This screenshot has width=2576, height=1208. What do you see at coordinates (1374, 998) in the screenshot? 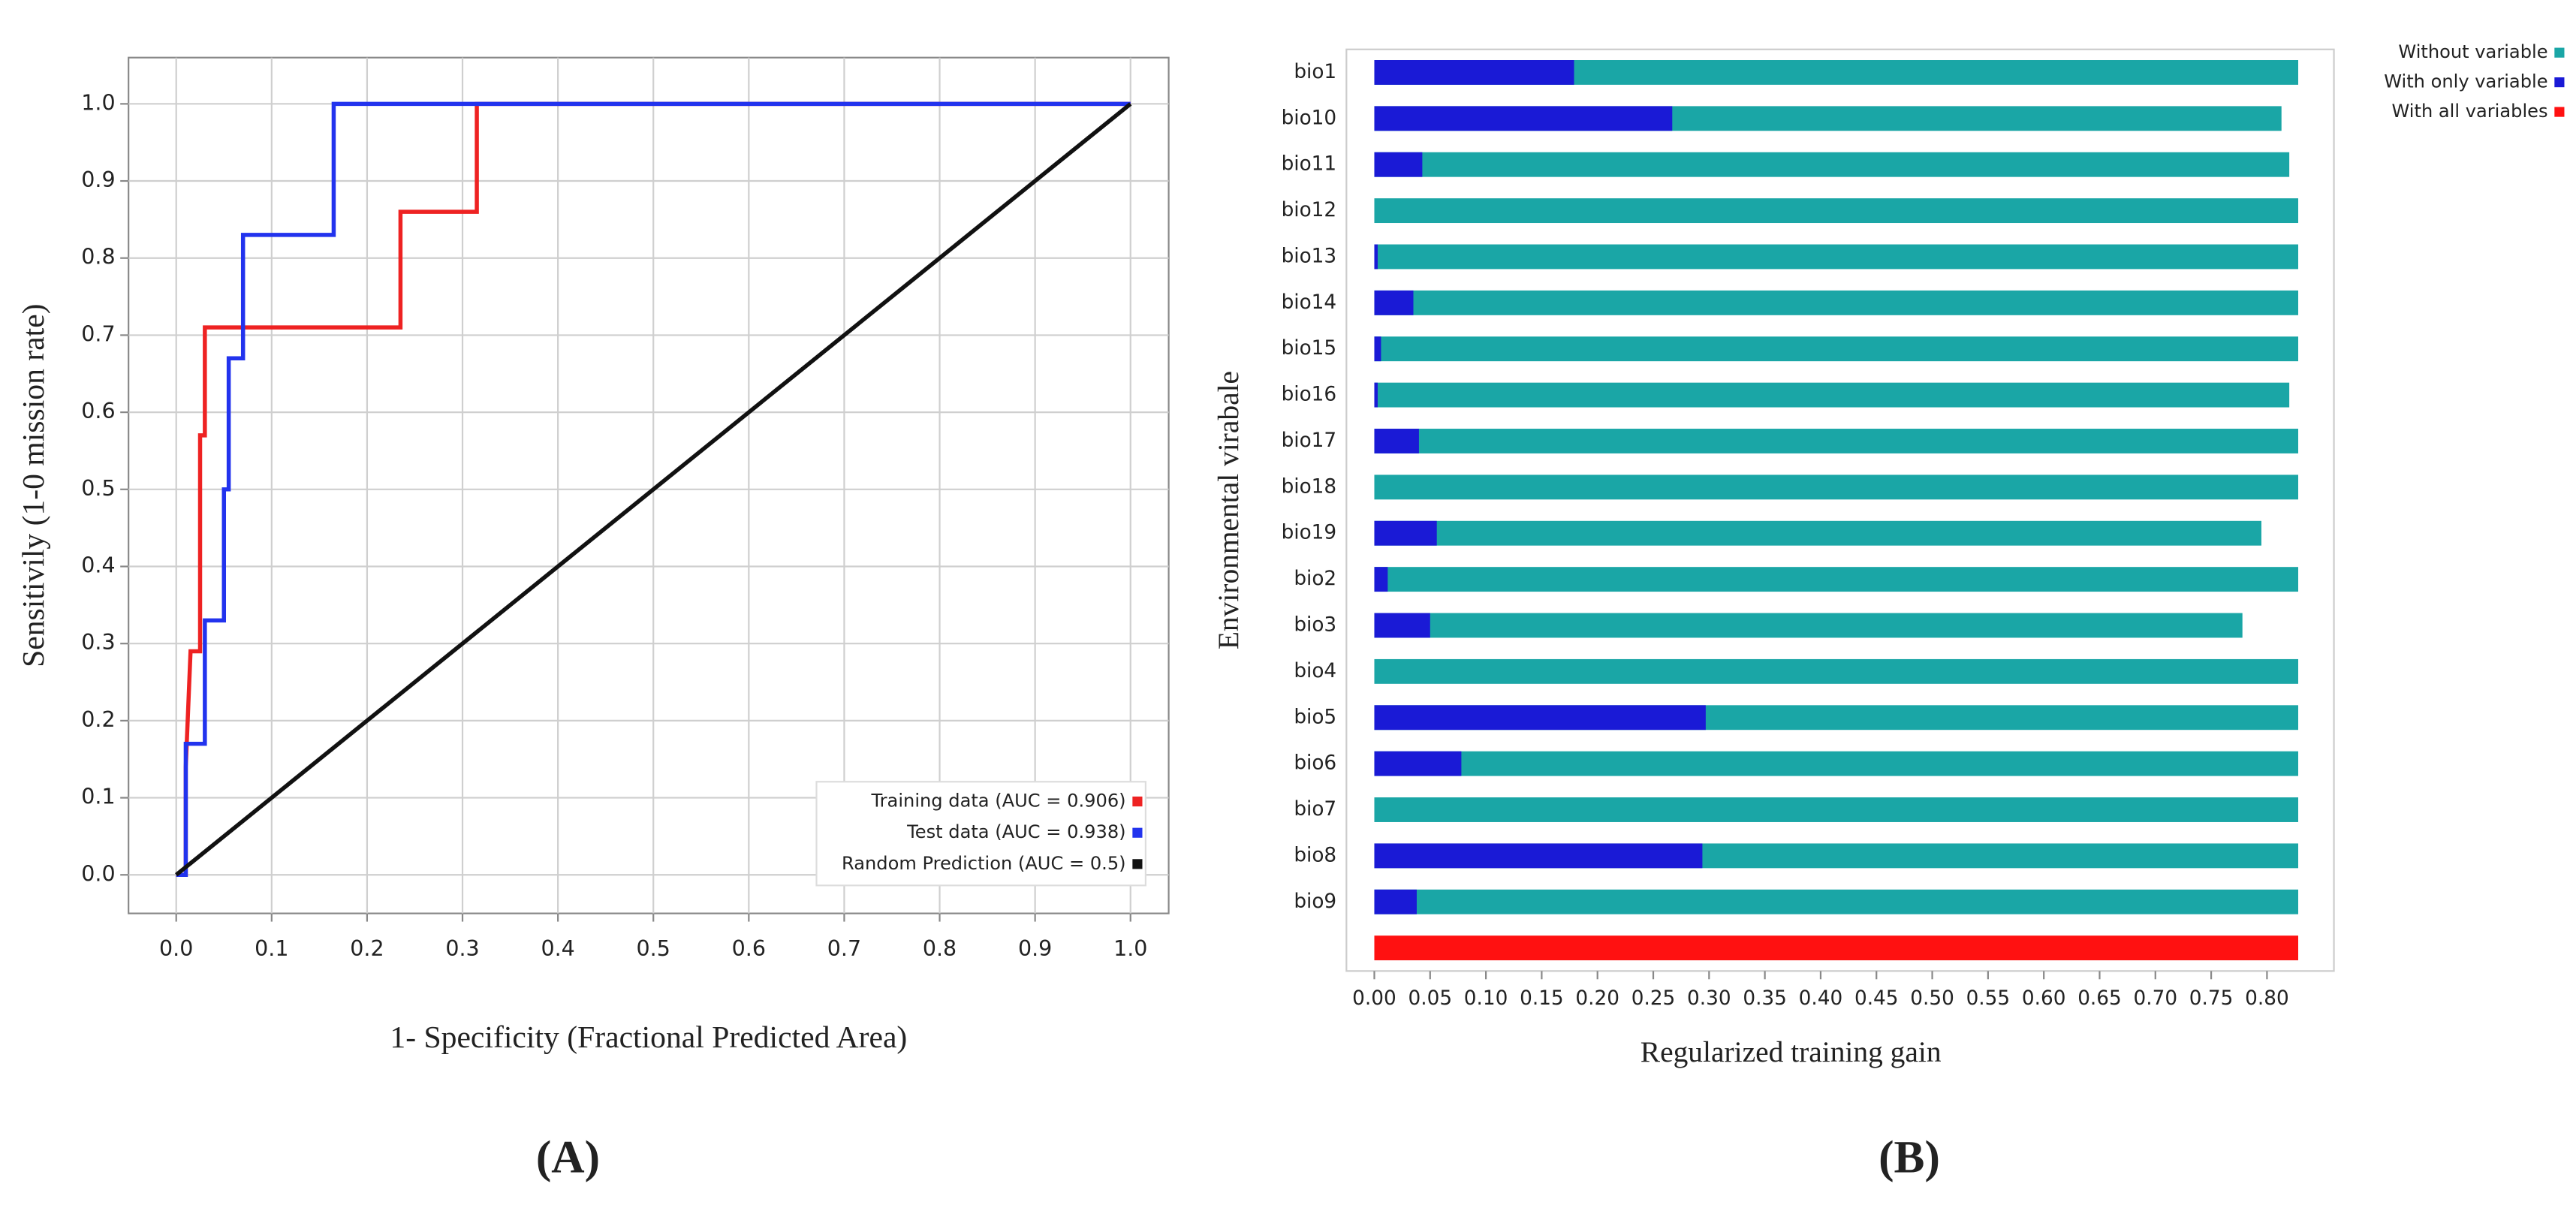
I see `x-tick-label: 0.00` at bounding box center [1374, 998].